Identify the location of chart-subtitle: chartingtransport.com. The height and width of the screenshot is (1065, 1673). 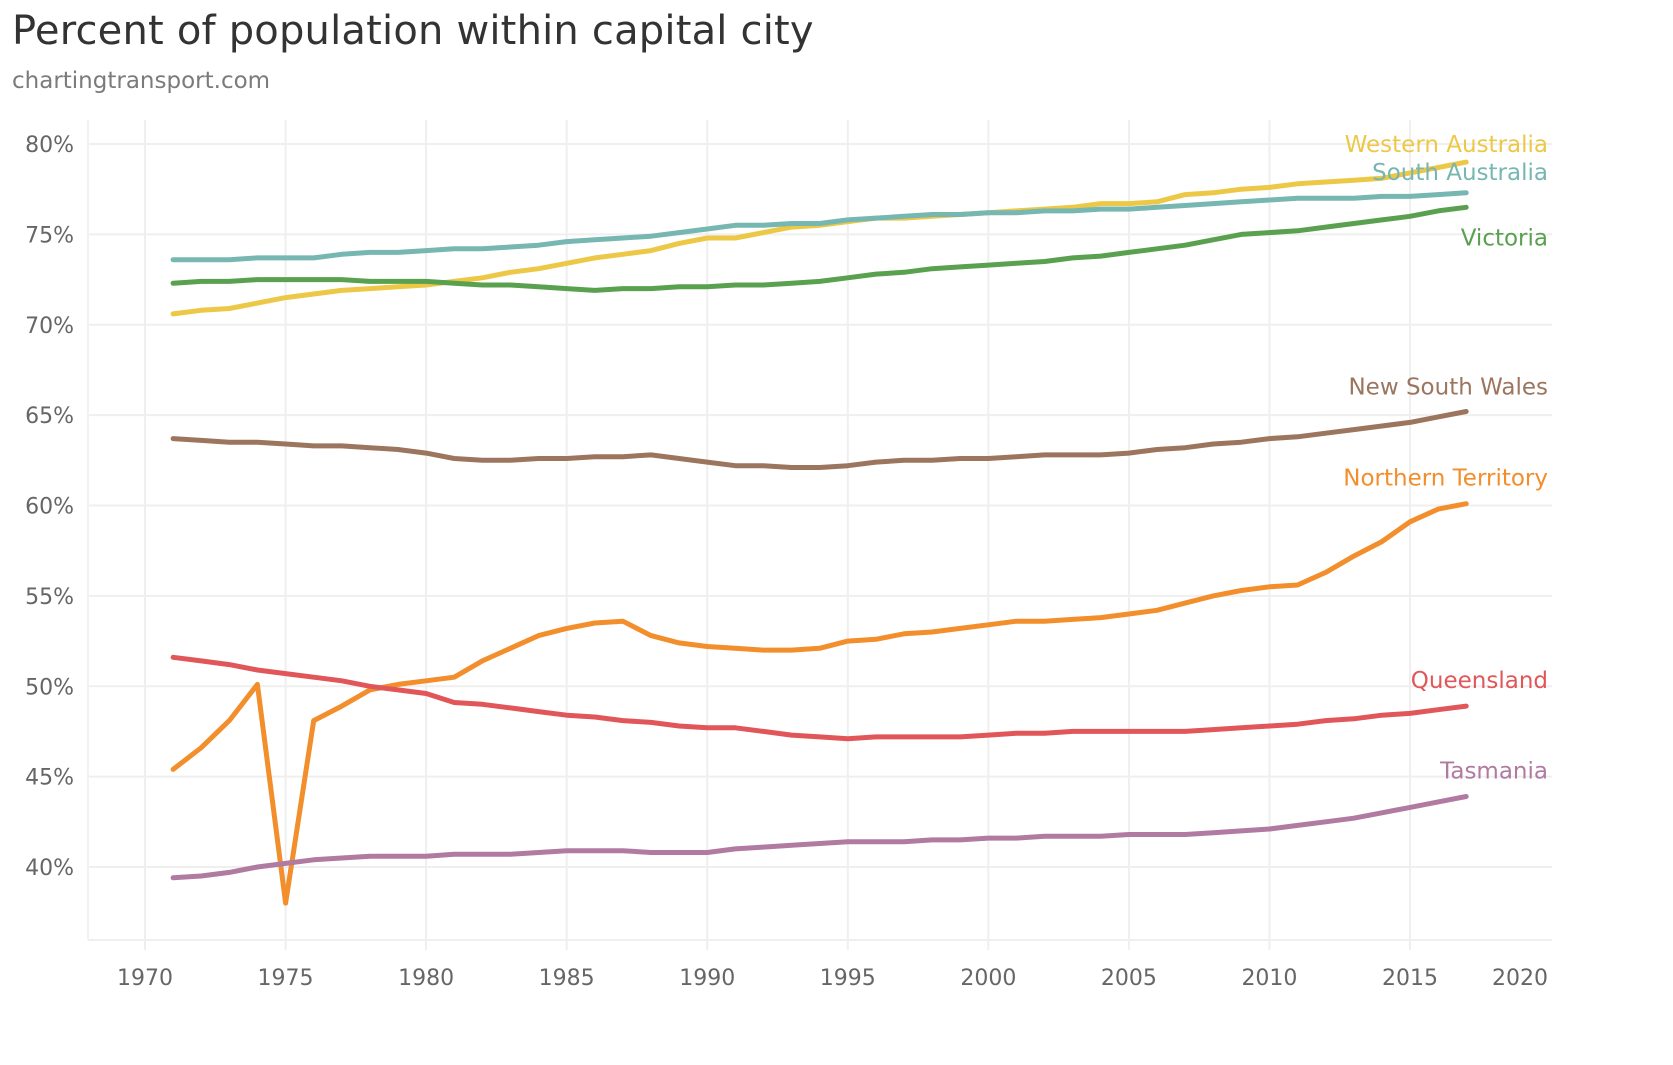
(141, 81).